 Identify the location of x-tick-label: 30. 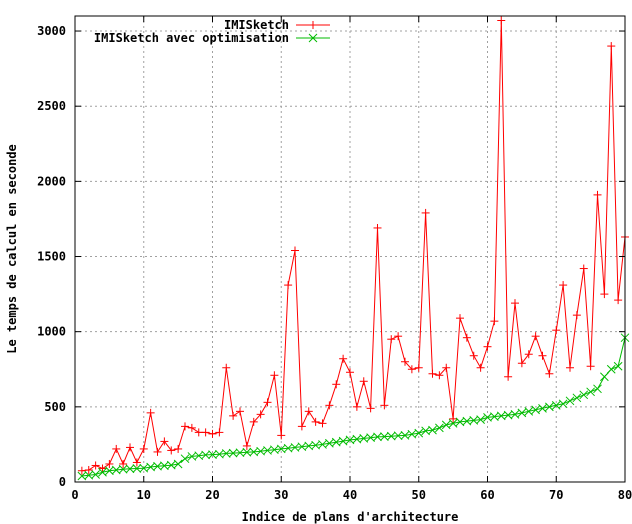
(281, 495).